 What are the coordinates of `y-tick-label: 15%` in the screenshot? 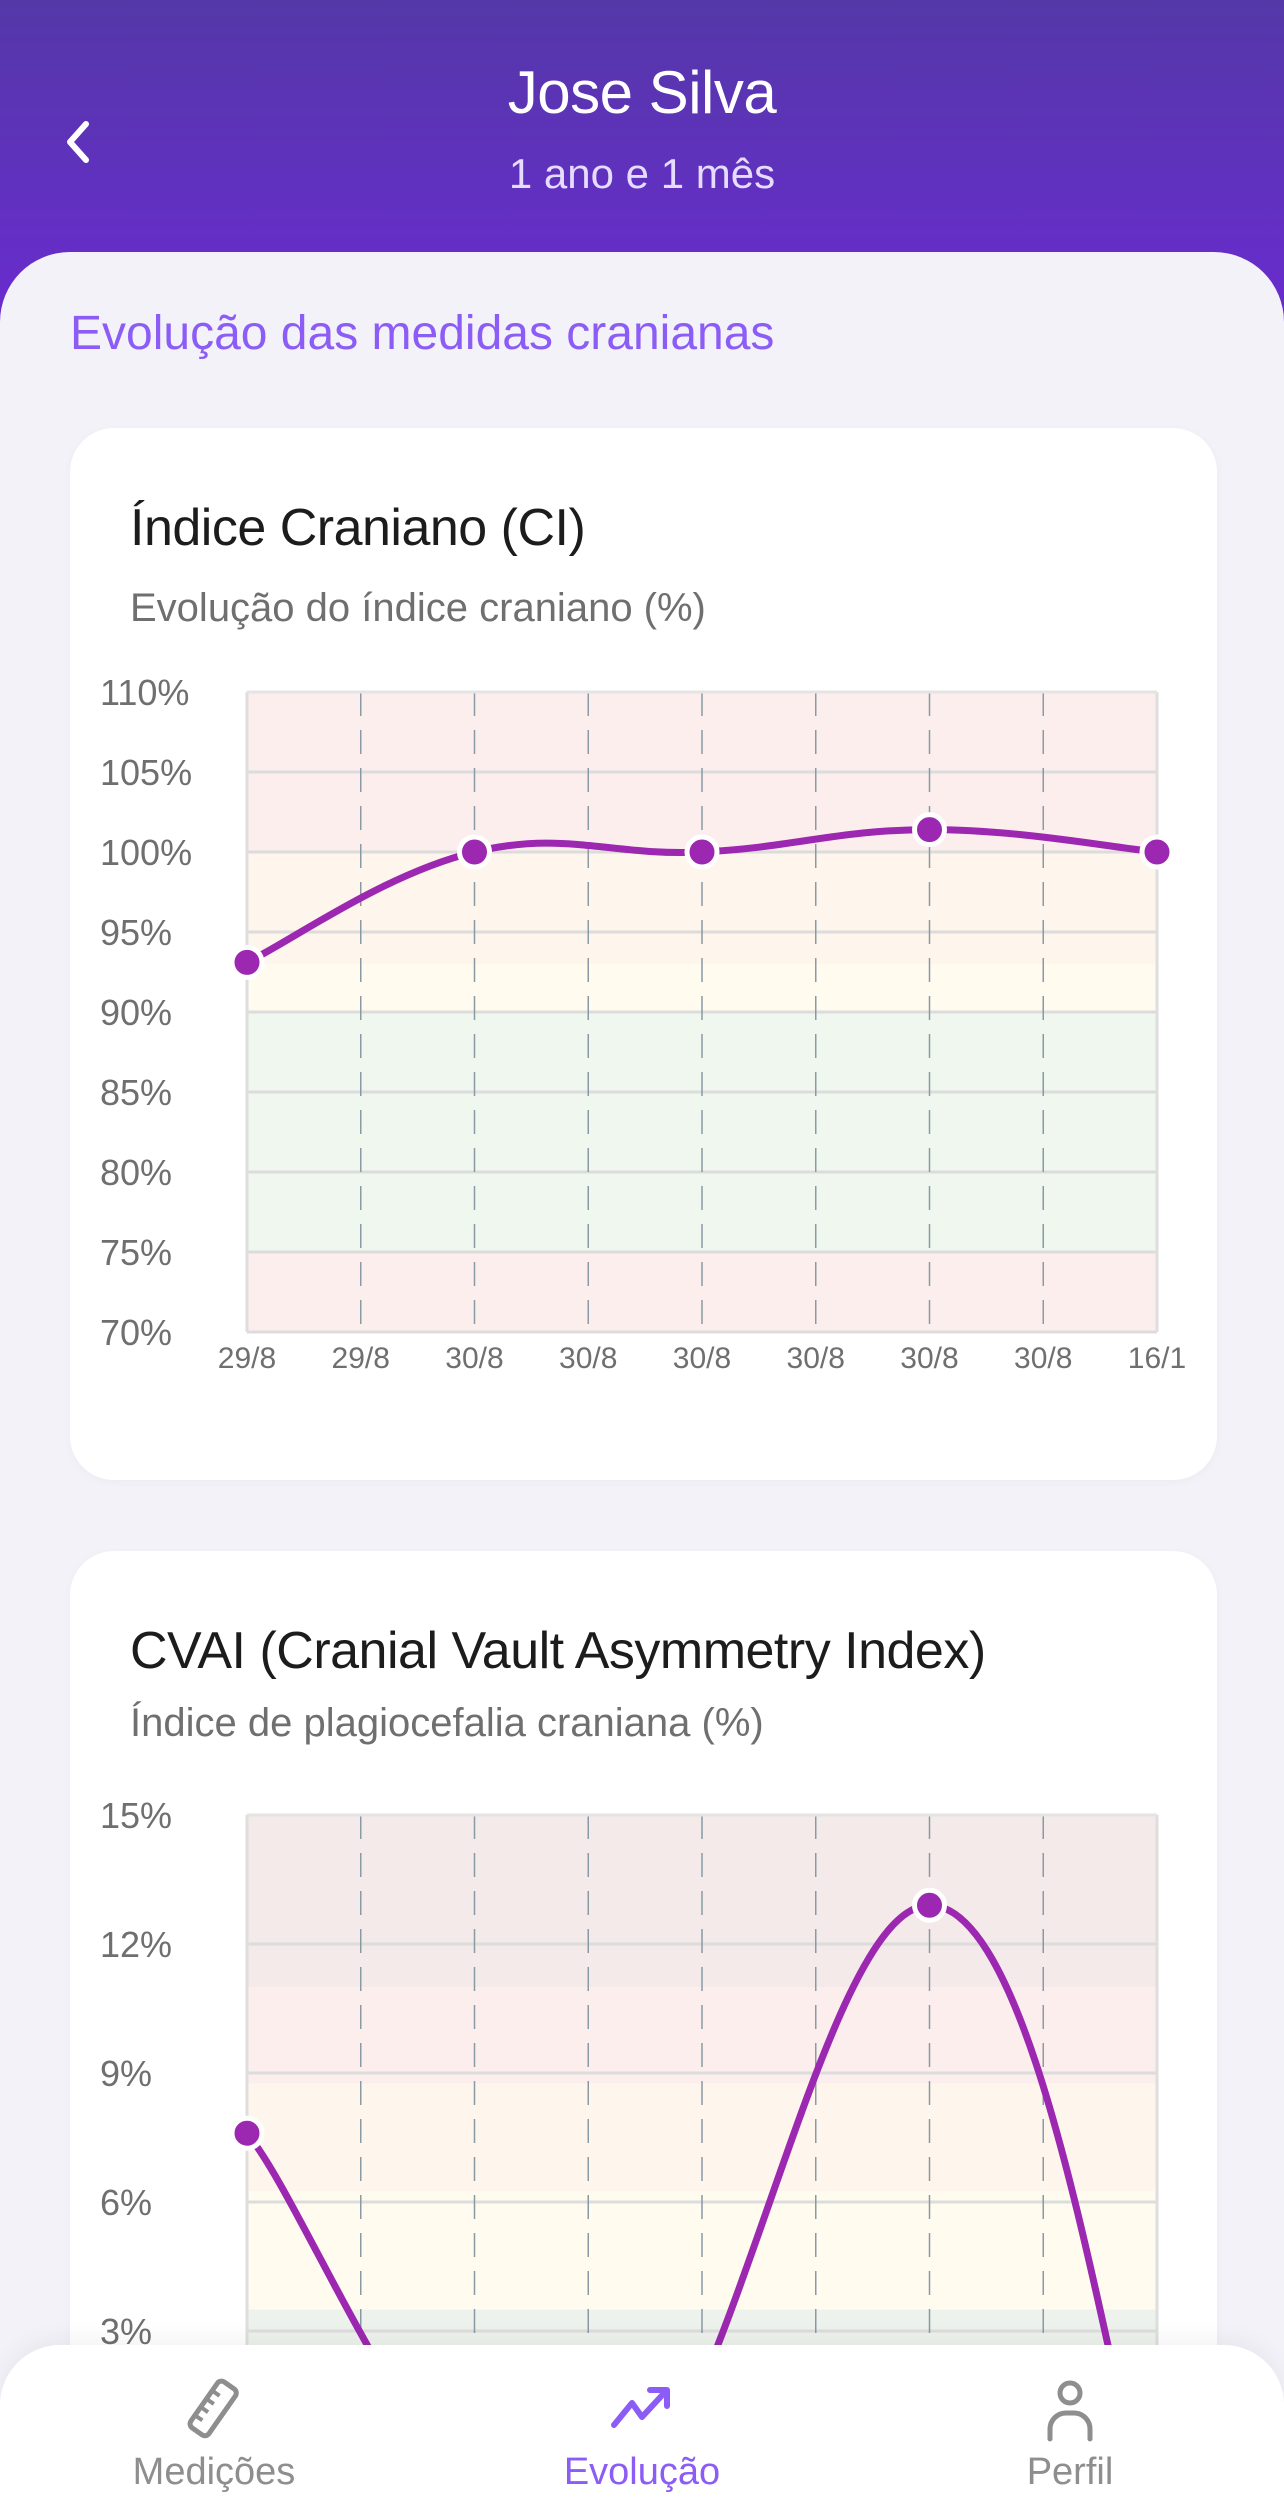 It's located at (136, 1815).